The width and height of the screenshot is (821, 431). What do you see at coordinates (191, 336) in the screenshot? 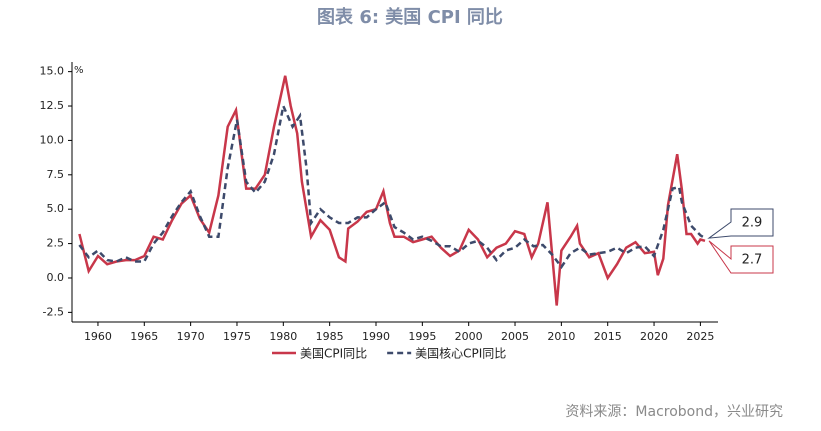
I see `x-tick-label: 1970` at bounding box center [191, 336].